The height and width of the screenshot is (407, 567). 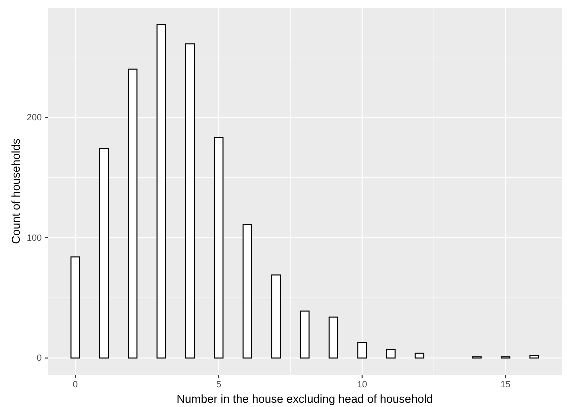 I want to click on x-tick-label: 10, so click(x=362, y=384).